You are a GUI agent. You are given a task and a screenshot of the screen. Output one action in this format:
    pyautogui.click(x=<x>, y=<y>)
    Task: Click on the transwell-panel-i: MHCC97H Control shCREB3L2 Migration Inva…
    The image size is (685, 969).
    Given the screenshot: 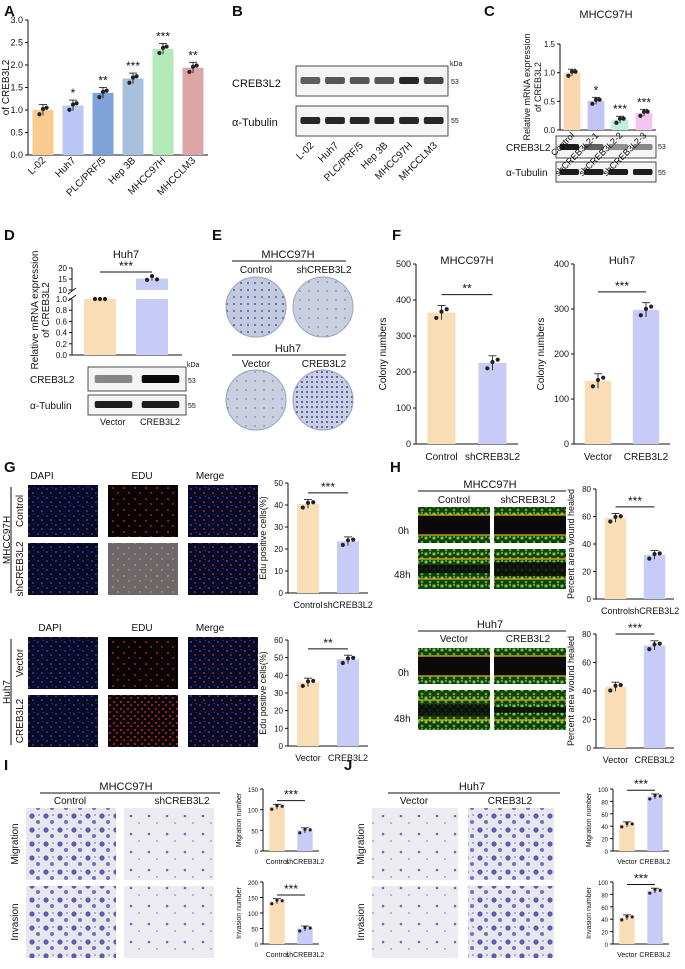 What is the action you would take?
    pyautogui.click(x=115, y=869)
    